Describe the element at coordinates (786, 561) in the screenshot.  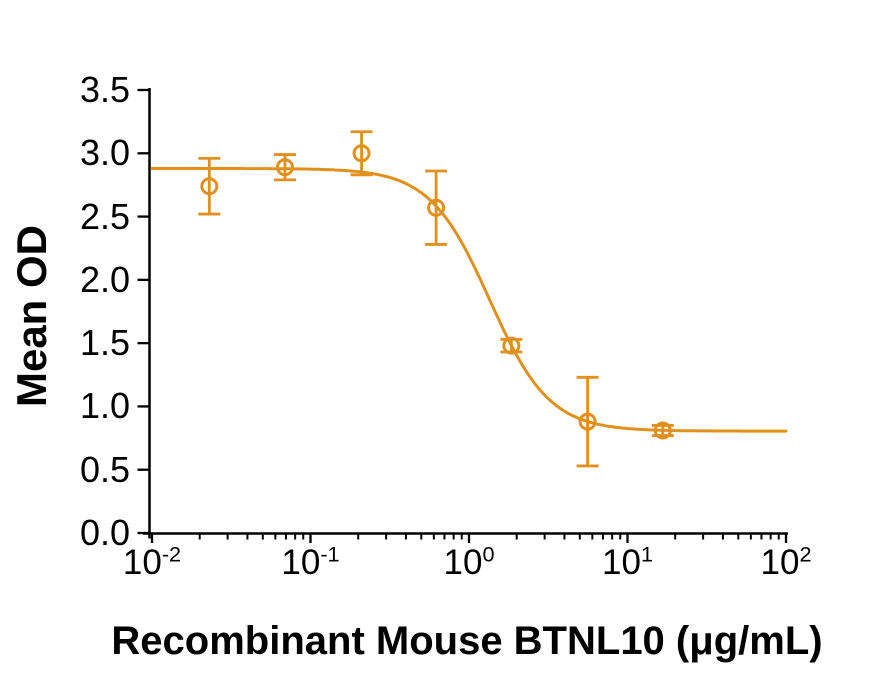
I see `x-tick-label: 10²` at that location.